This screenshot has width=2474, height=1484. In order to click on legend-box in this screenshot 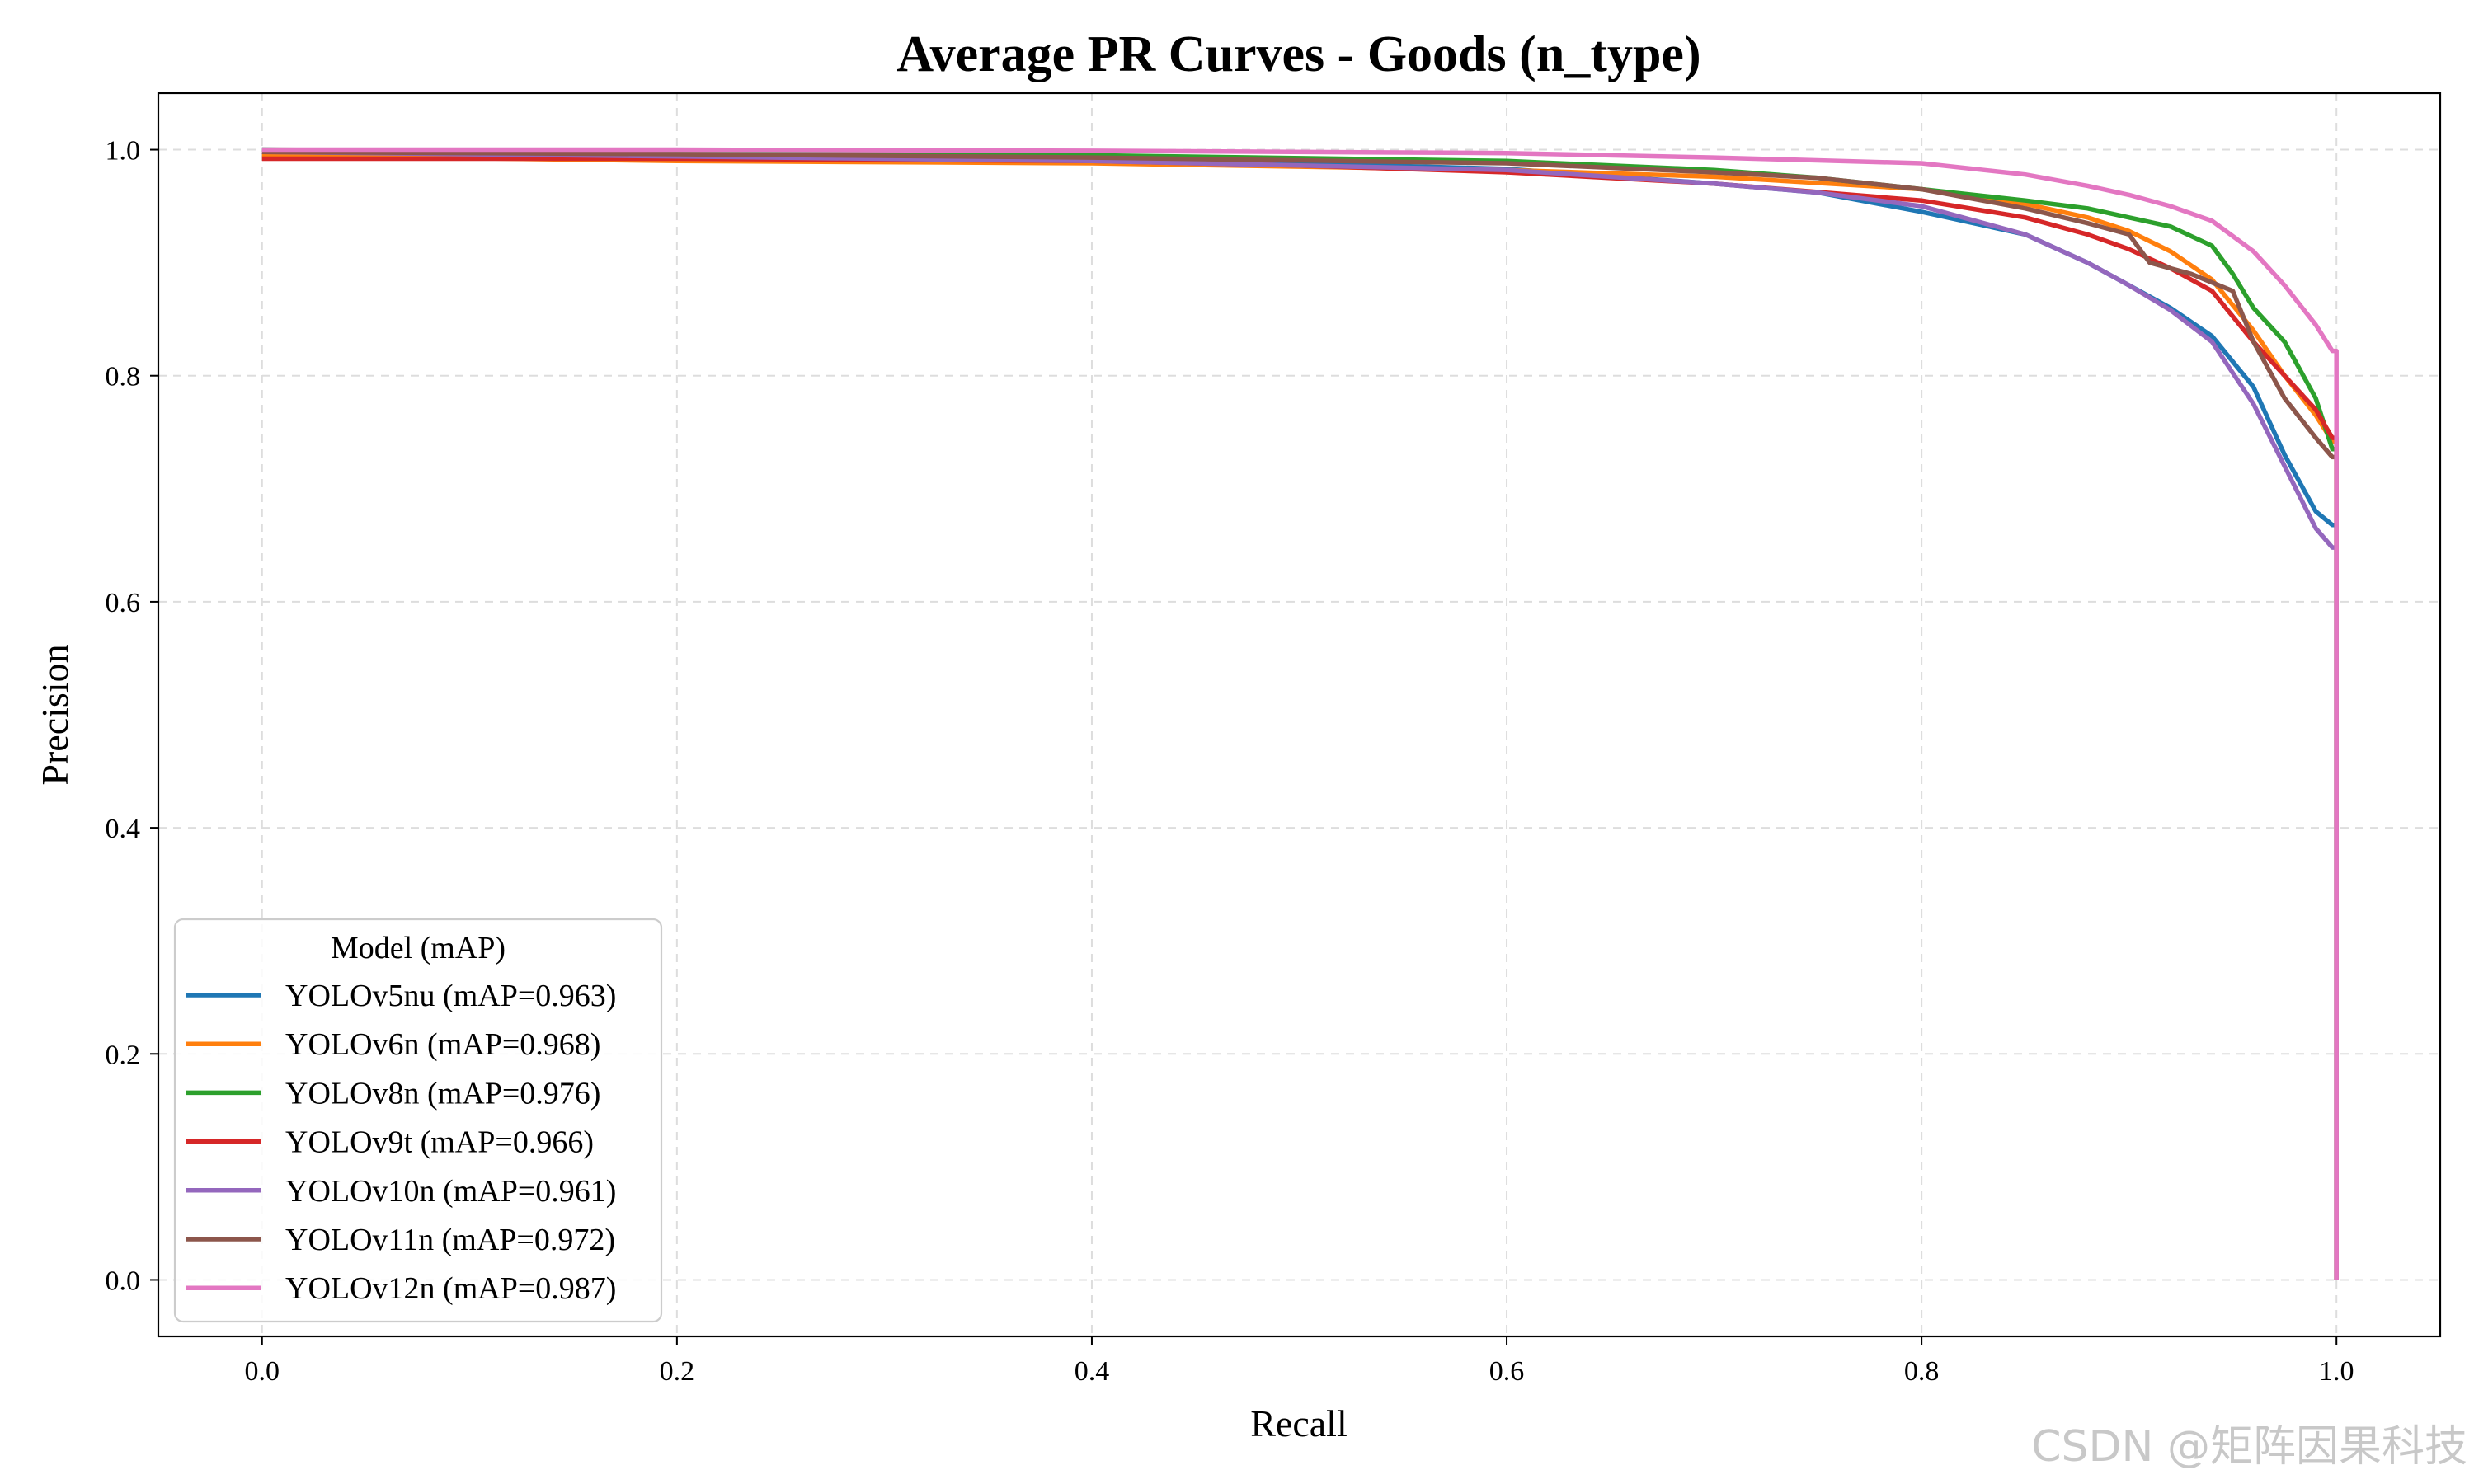, I will do `click(418, 1120)`.